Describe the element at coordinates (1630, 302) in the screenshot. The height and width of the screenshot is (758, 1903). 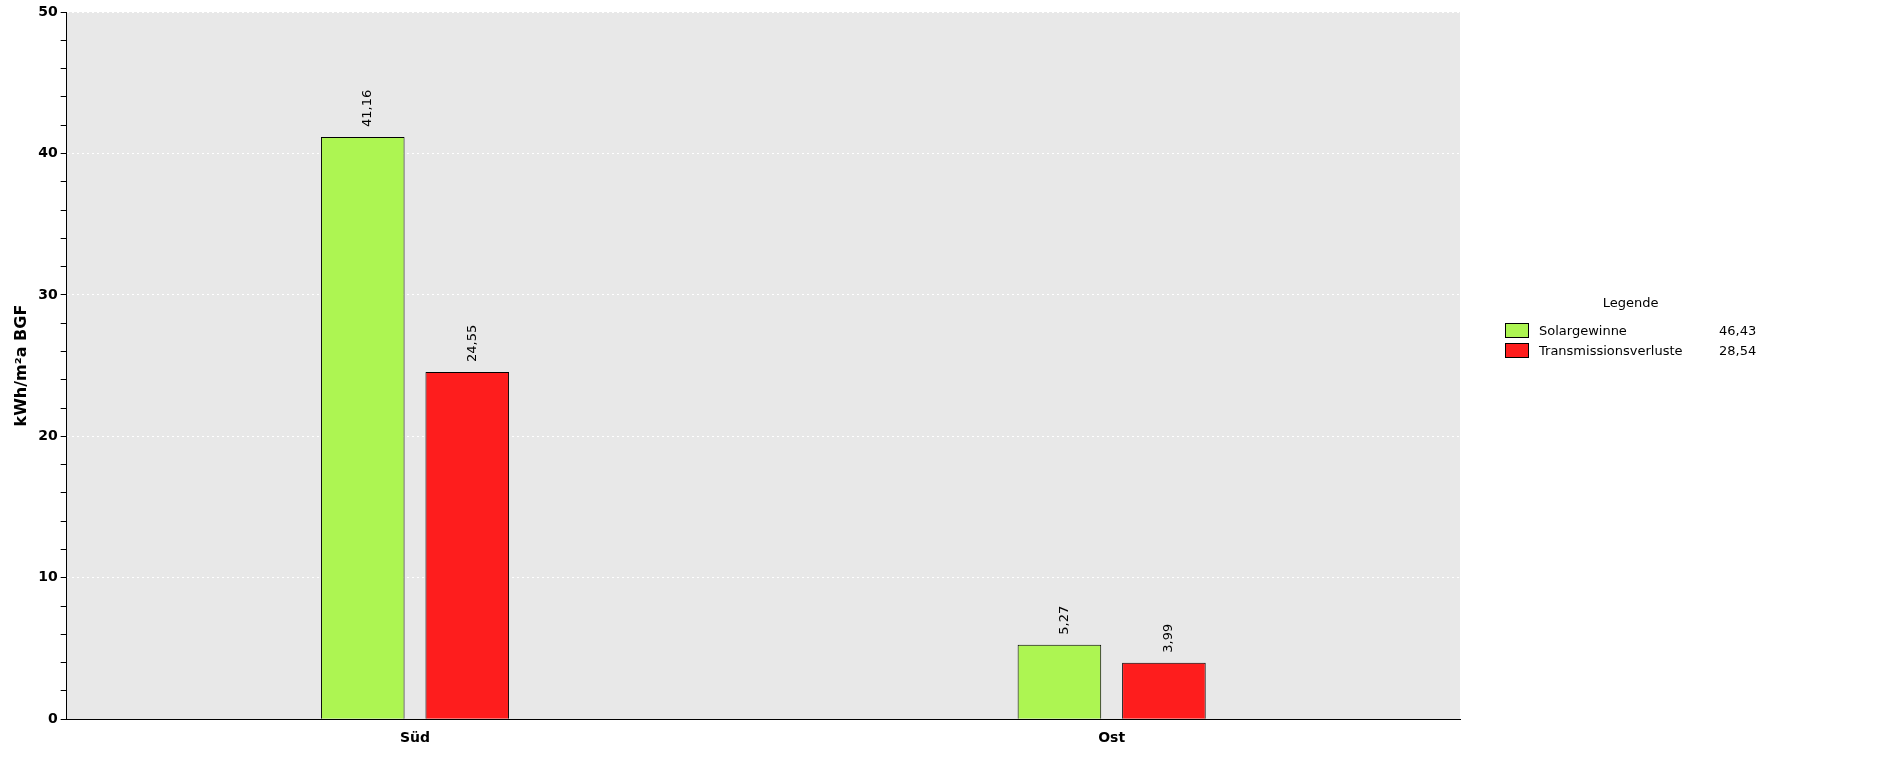
I see `legend-title: Legende` at that location.